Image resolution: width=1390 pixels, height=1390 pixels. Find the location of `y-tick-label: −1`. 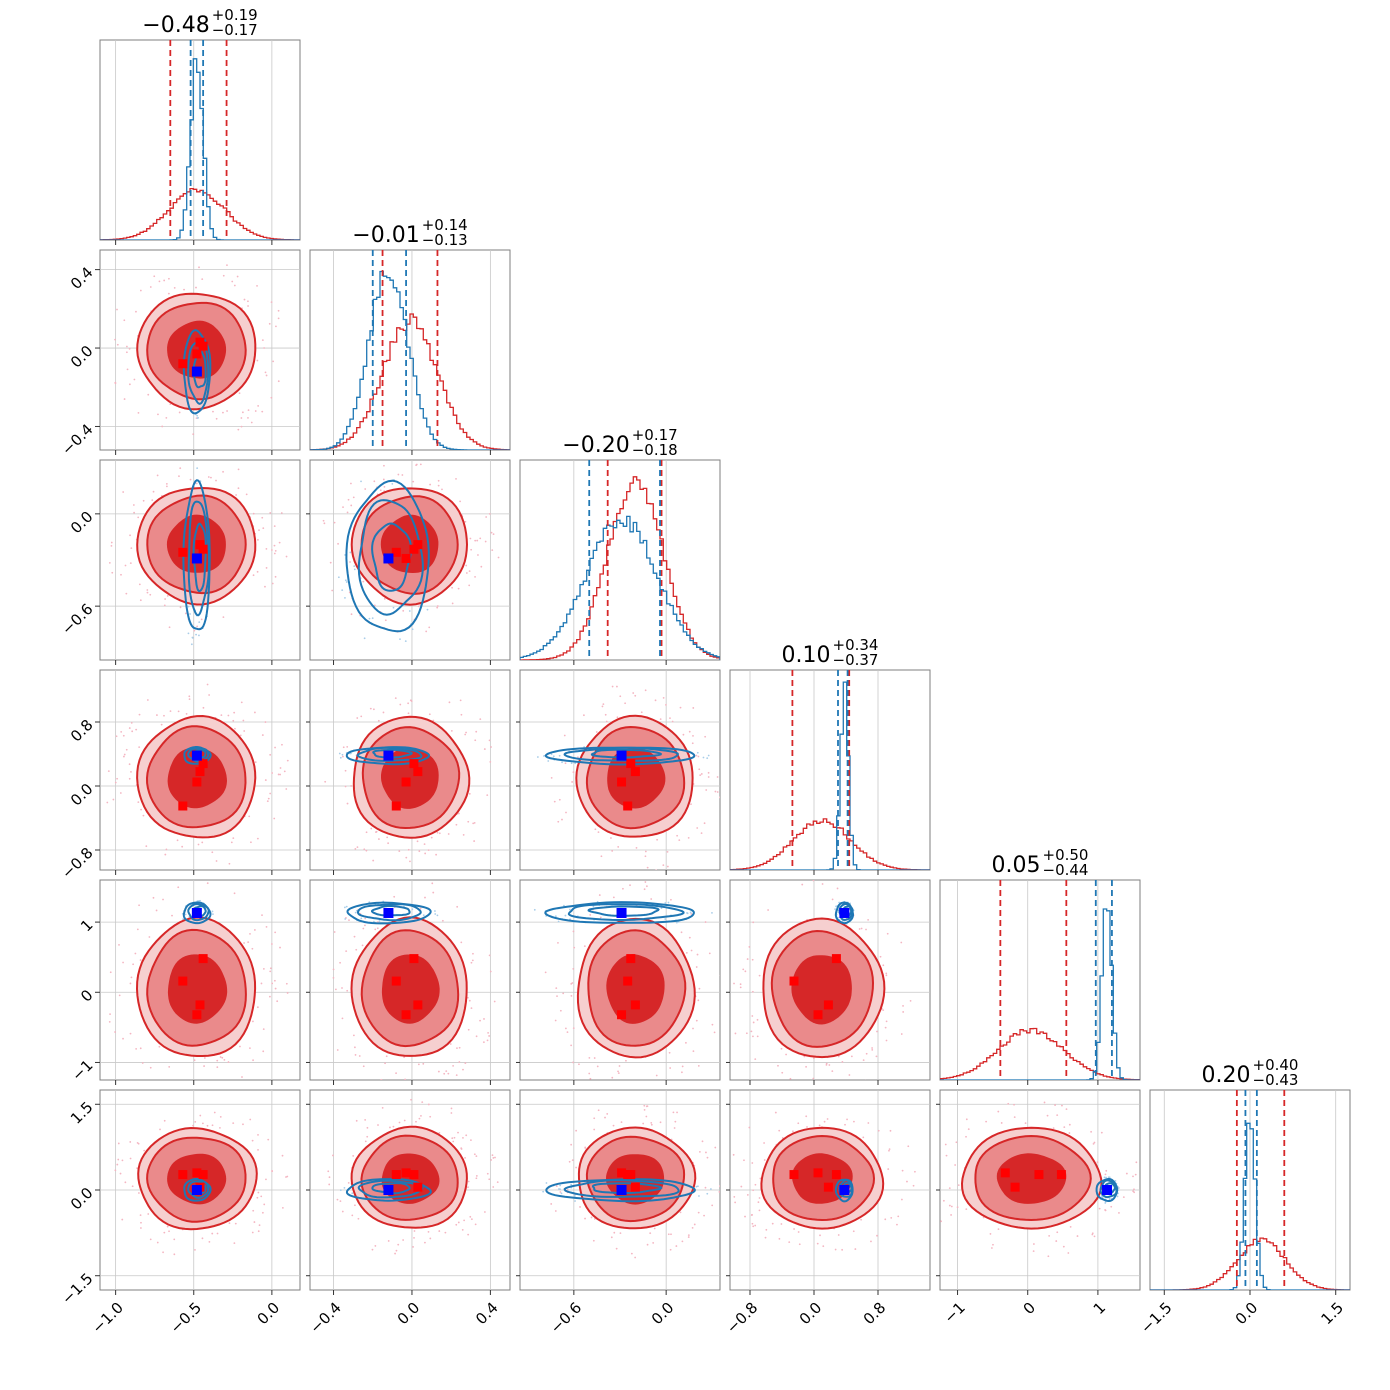

y-tick-label: −1 is located at coordinates (82, 1070).